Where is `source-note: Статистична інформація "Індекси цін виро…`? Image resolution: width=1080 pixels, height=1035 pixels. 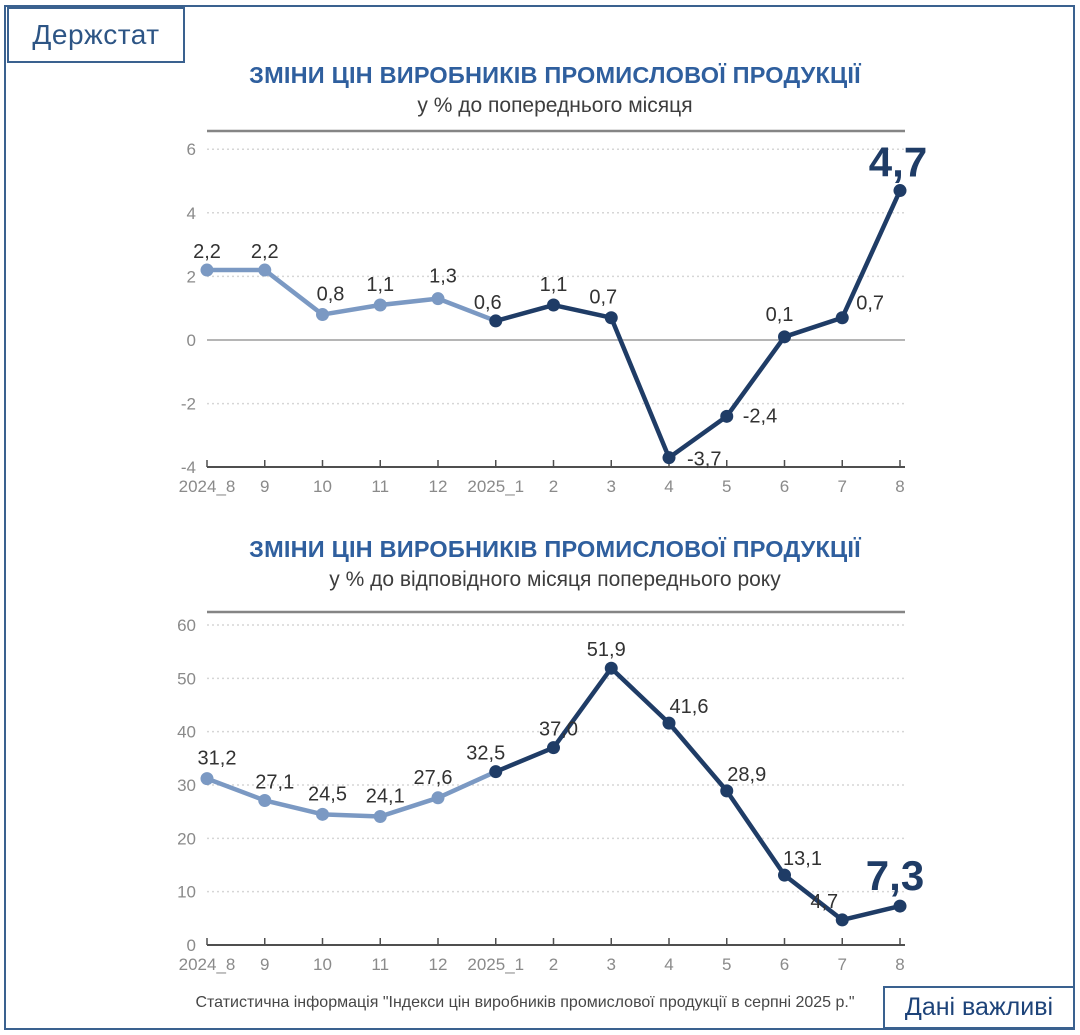 source-note: Статистична інформація "Індекси цін виро… is located at coordinates (525, 1002).